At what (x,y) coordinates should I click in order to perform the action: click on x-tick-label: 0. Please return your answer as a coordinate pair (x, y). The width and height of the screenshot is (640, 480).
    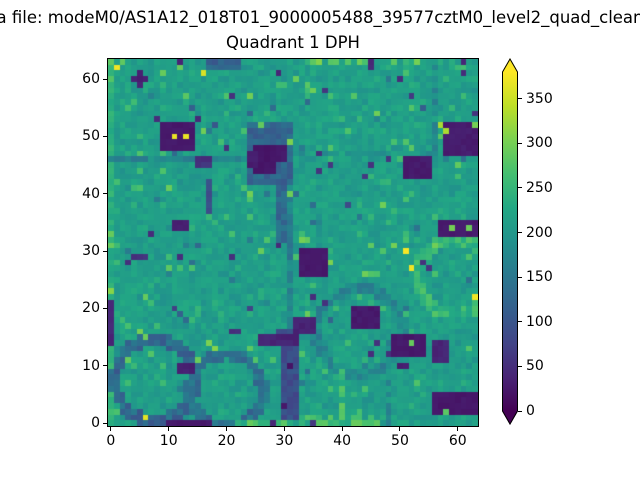
    Looking at the image, I should click on (111, 441).